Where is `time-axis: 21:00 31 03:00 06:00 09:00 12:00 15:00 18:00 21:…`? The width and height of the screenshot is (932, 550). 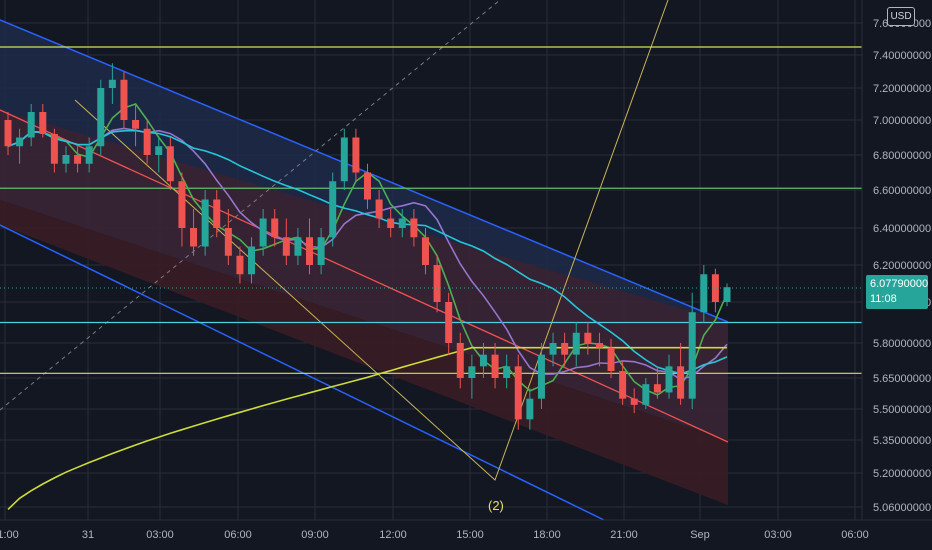 time-axis: 21:00 31 03:00 06:00 09:00 12:00 15:00 18:00 21:… is located at coordinates (466, 530).